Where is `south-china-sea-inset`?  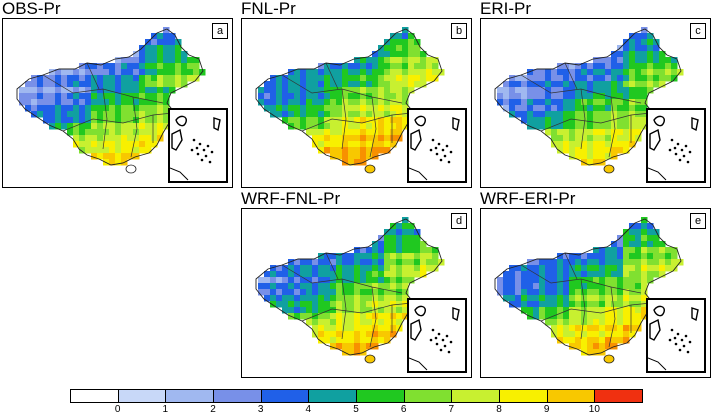 south-china-sea-inset is located at coordinates (437, 335).